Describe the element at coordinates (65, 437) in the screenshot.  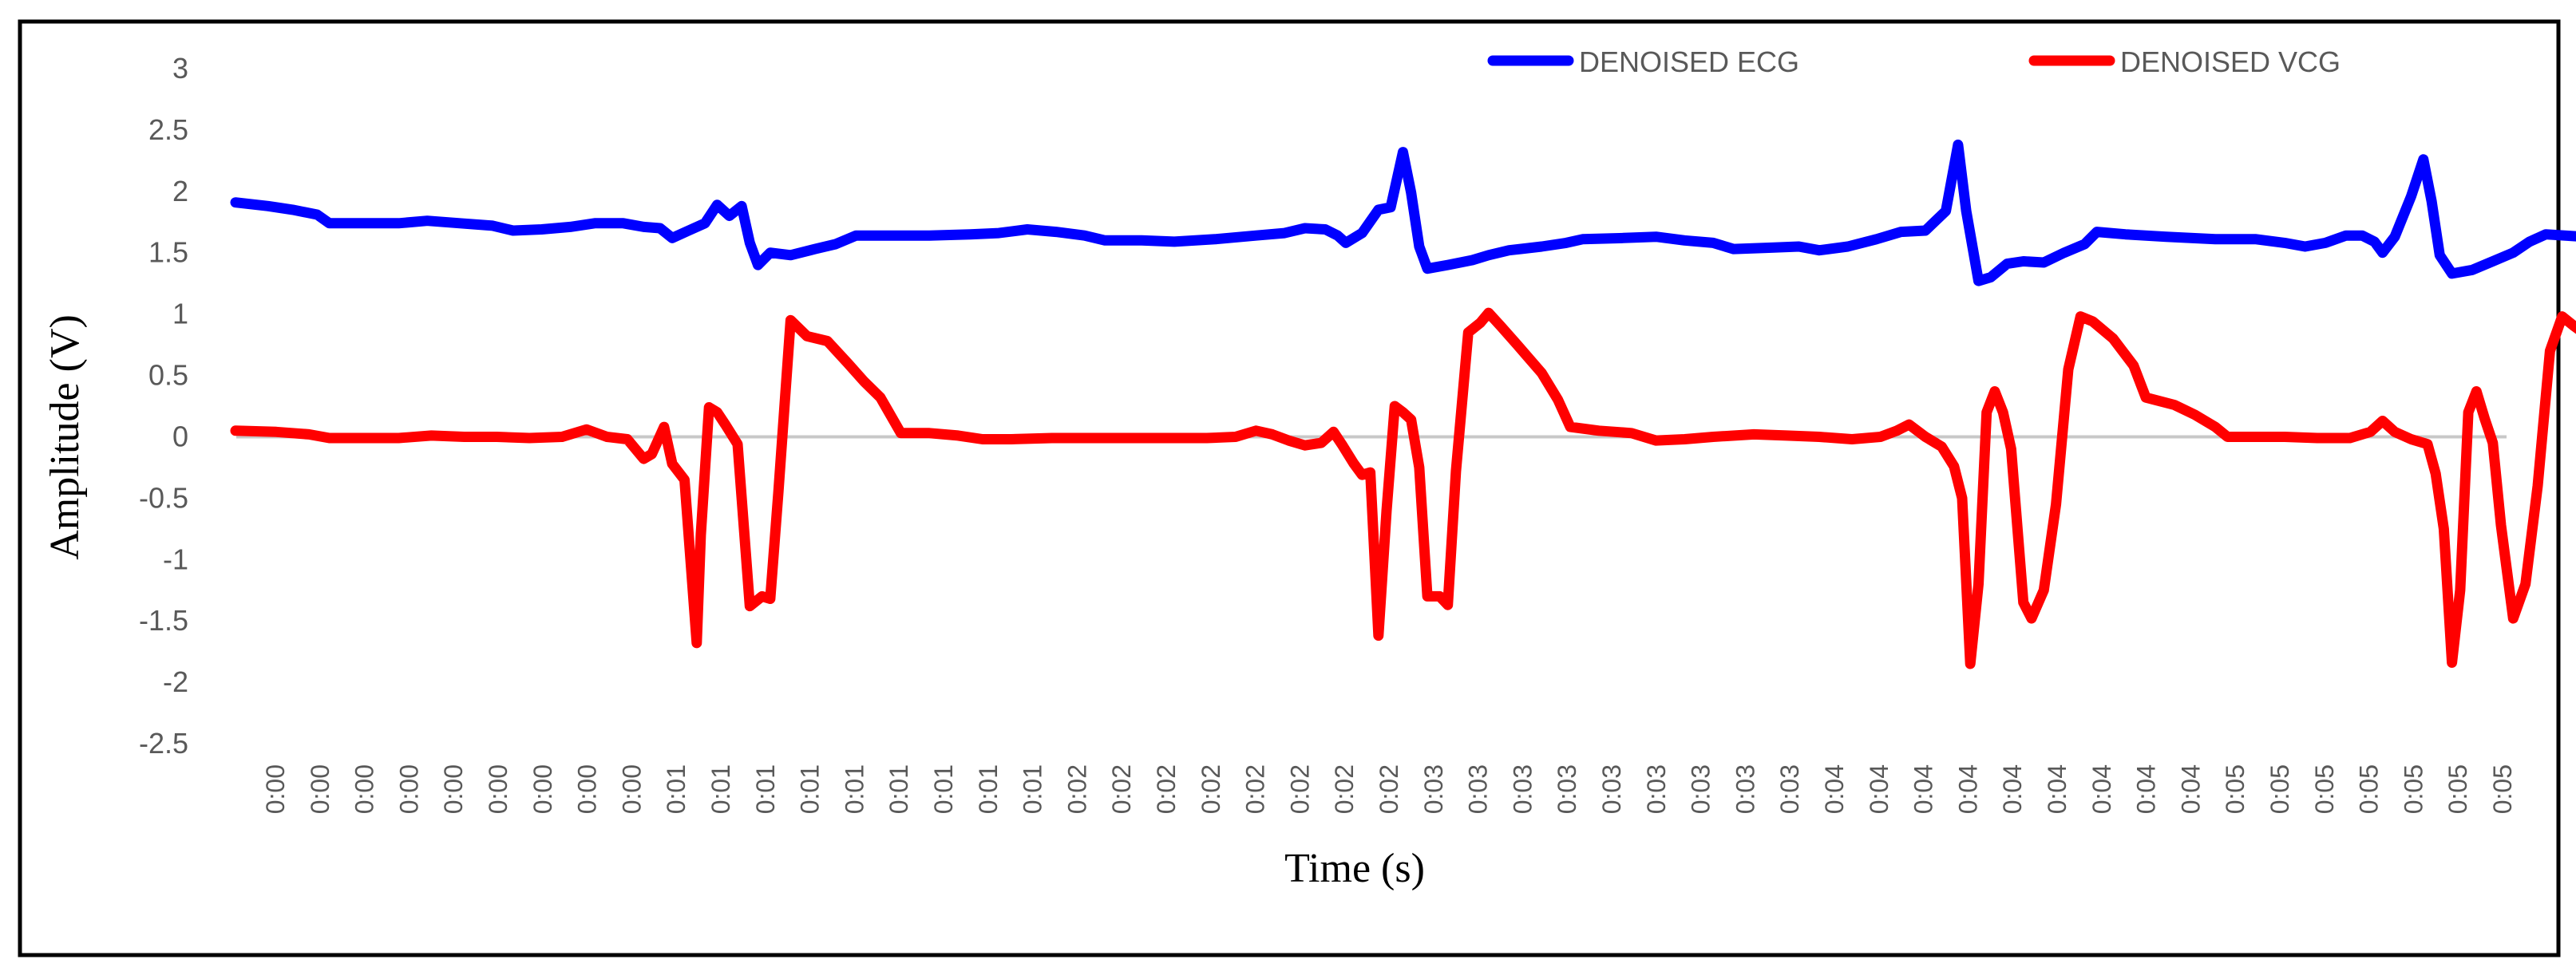
I see `y-axis-title: Amplitude (V)` at that location.